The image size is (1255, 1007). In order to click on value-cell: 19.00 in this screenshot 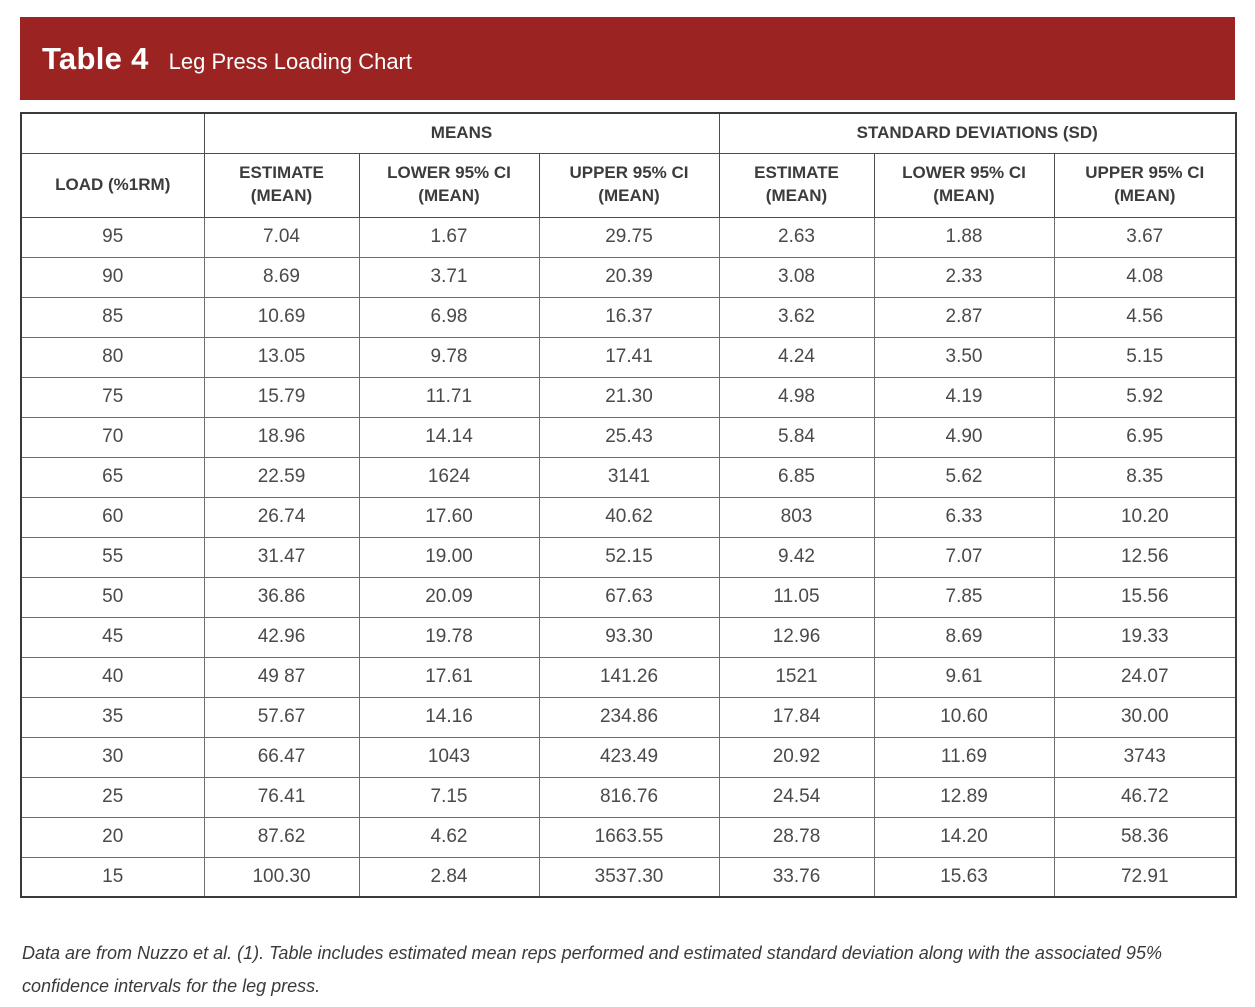, I will do `click(449, 557)`.